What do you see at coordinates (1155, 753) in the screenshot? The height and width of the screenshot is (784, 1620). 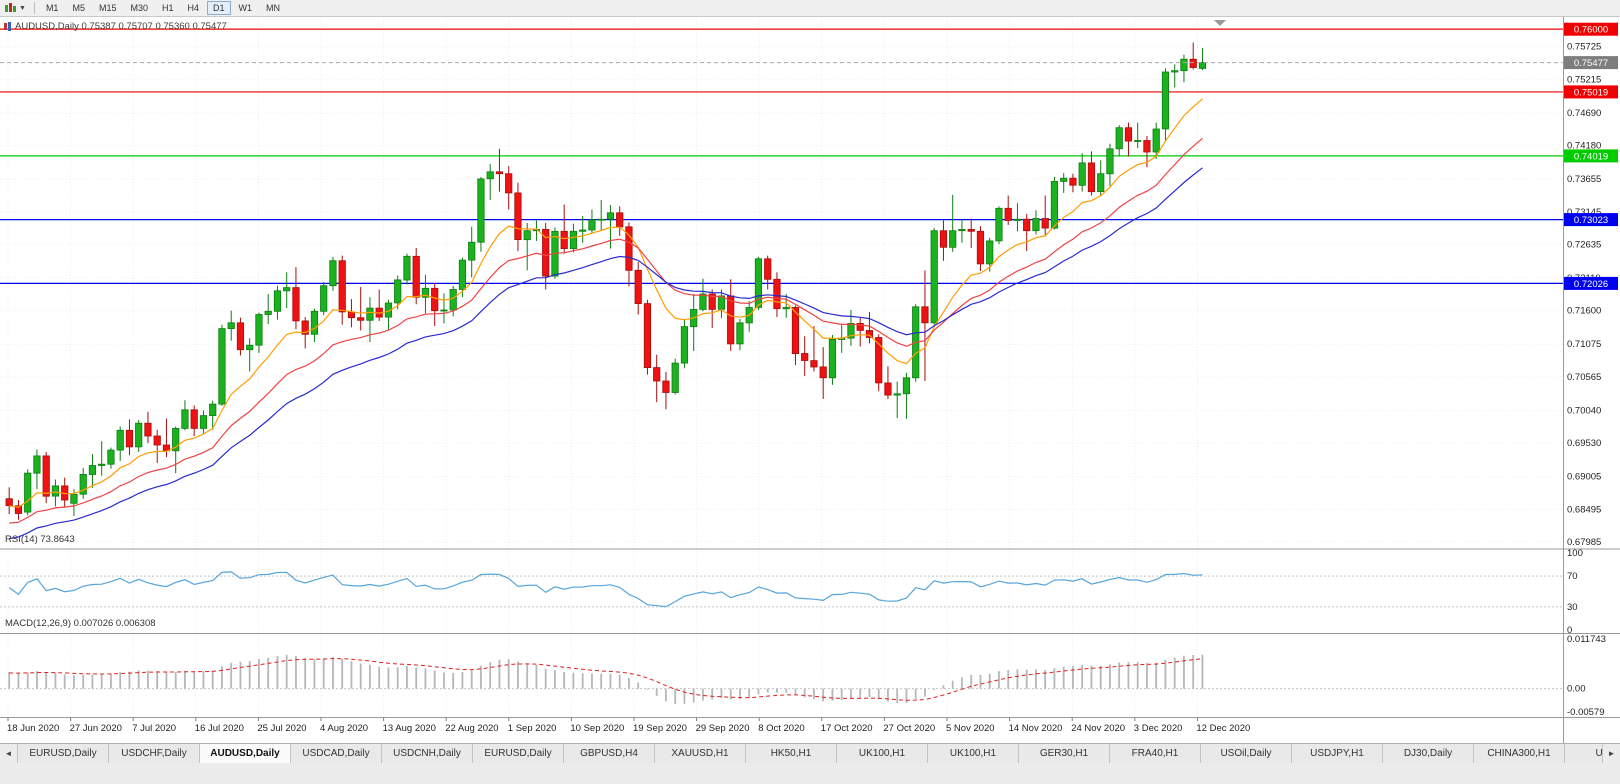 I see `chart-tab-fra40-h1: FRA40,H1` at bounding box center [1155, 753].